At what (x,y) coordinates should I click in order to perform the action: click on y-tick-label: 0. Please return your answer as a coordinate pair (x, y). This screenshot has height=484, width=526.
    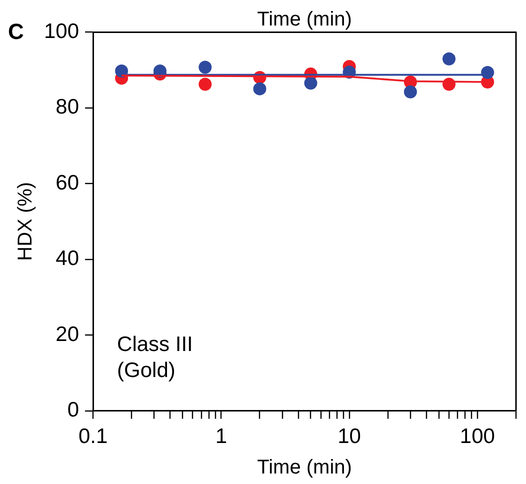
    Looking at the image, I should click on (73, 410).